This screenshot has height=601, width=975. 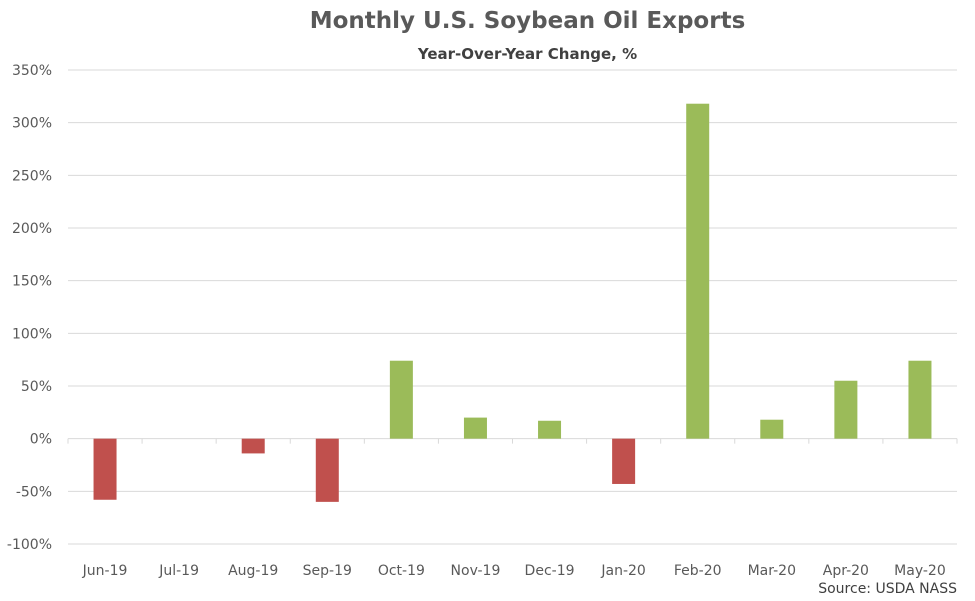 What do you see at coordinates (34, 492) in the screenshot?
I see `y-tick-label: -50%` at bounding box center [34, 492].